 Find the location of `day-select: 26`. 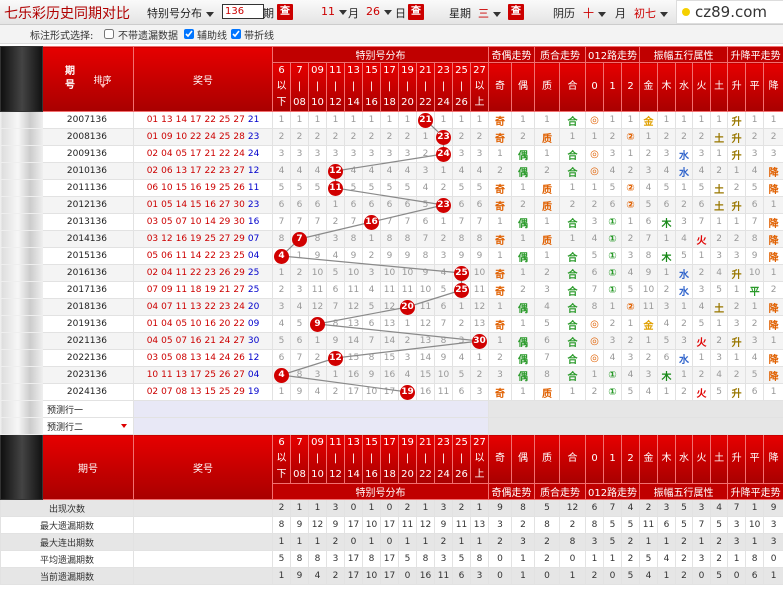

day-select: 26 is located at coordinates (379, 11).